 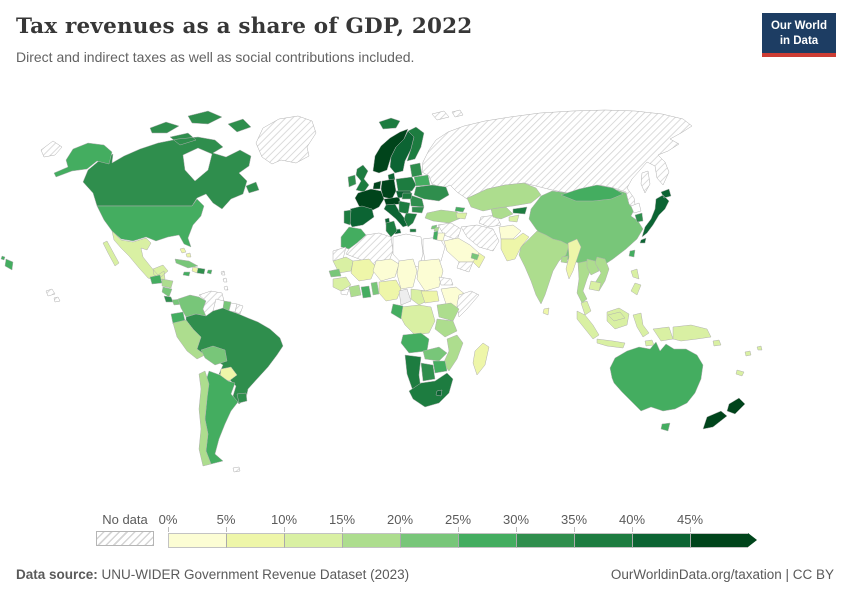 I want to click on region-japan: Japan: 40-45%, so click(x=655, y=216).